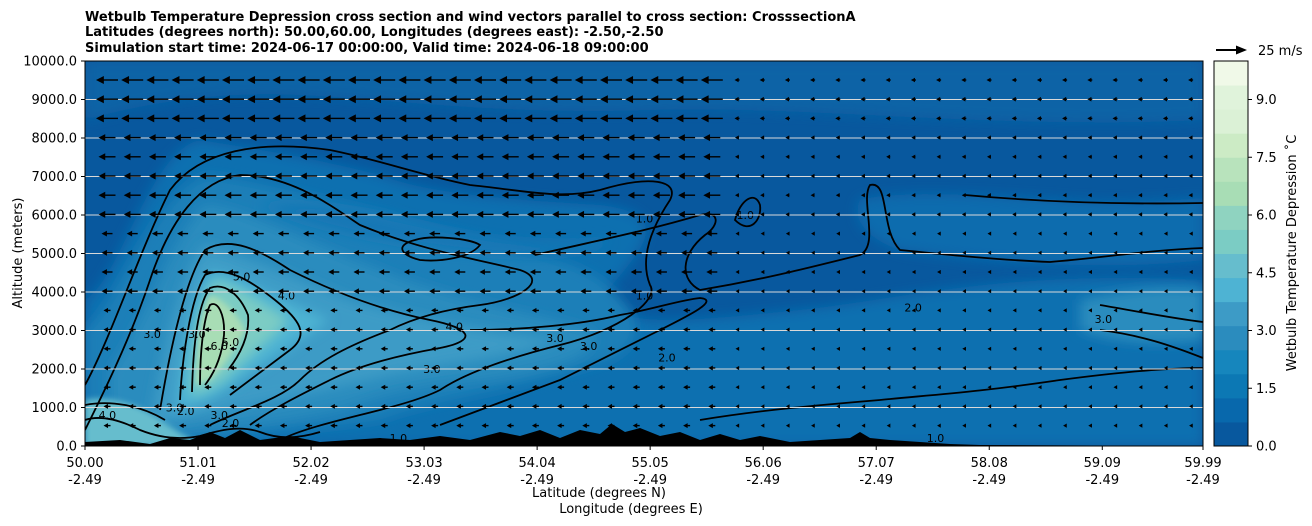  I want to click on colorbar-tick-label: 9.0, so click(1266, 100).